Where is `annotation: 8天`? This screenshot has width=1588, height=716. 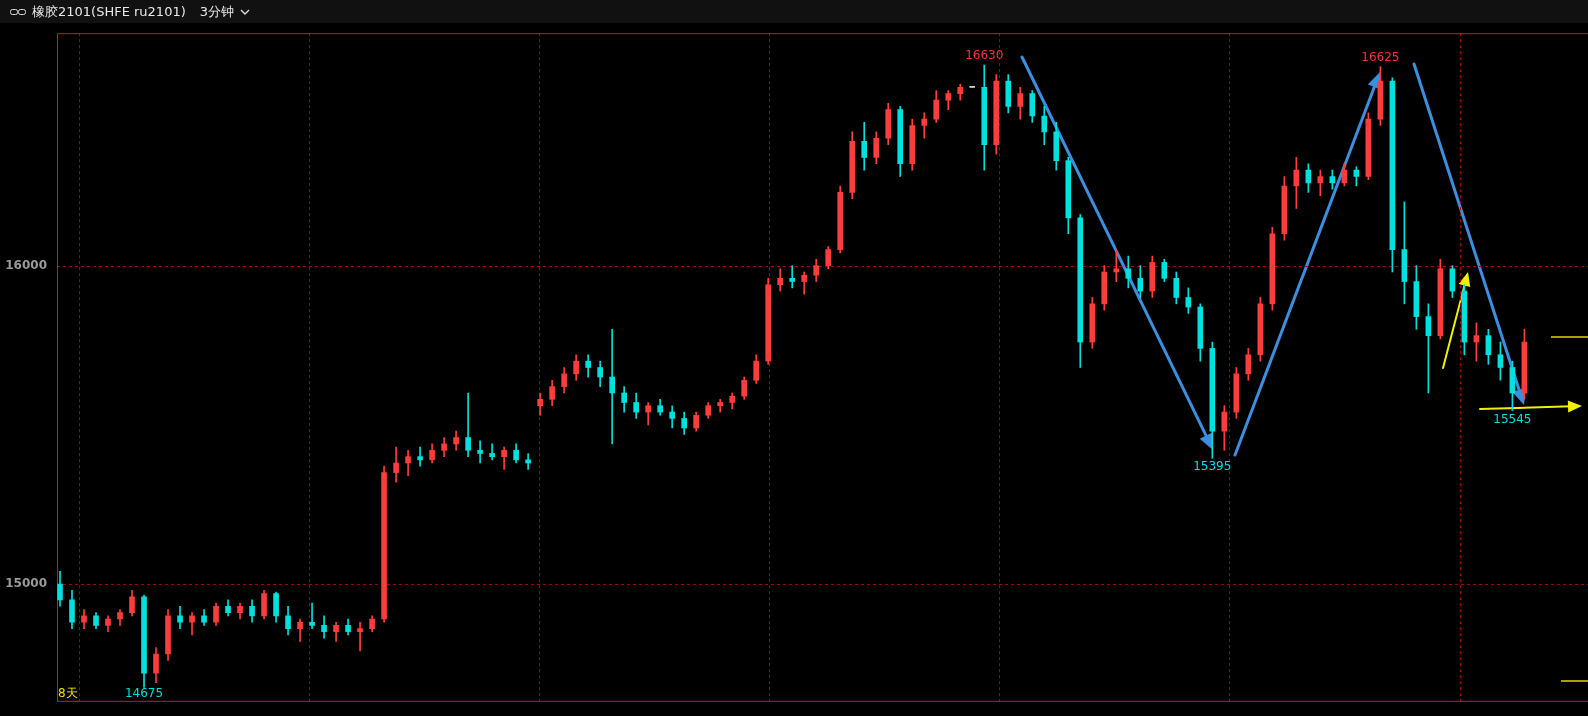 annotation: 8天 is located at coordinates (68, 692).